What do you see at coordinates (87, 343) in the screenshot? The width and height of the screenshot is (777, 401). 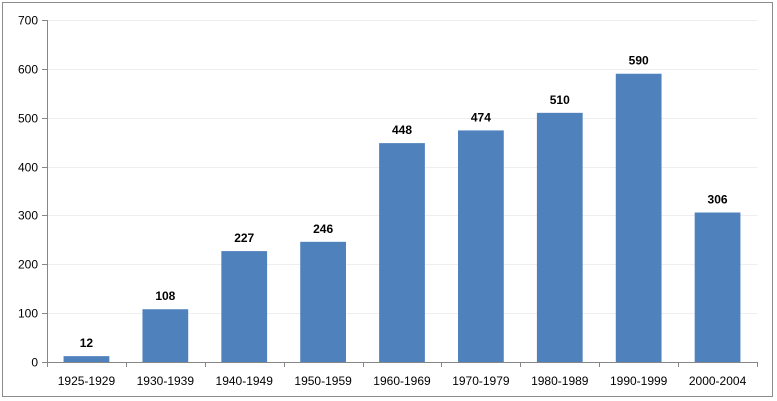 I see `data-label: 12` at bounding box center [87, 343].